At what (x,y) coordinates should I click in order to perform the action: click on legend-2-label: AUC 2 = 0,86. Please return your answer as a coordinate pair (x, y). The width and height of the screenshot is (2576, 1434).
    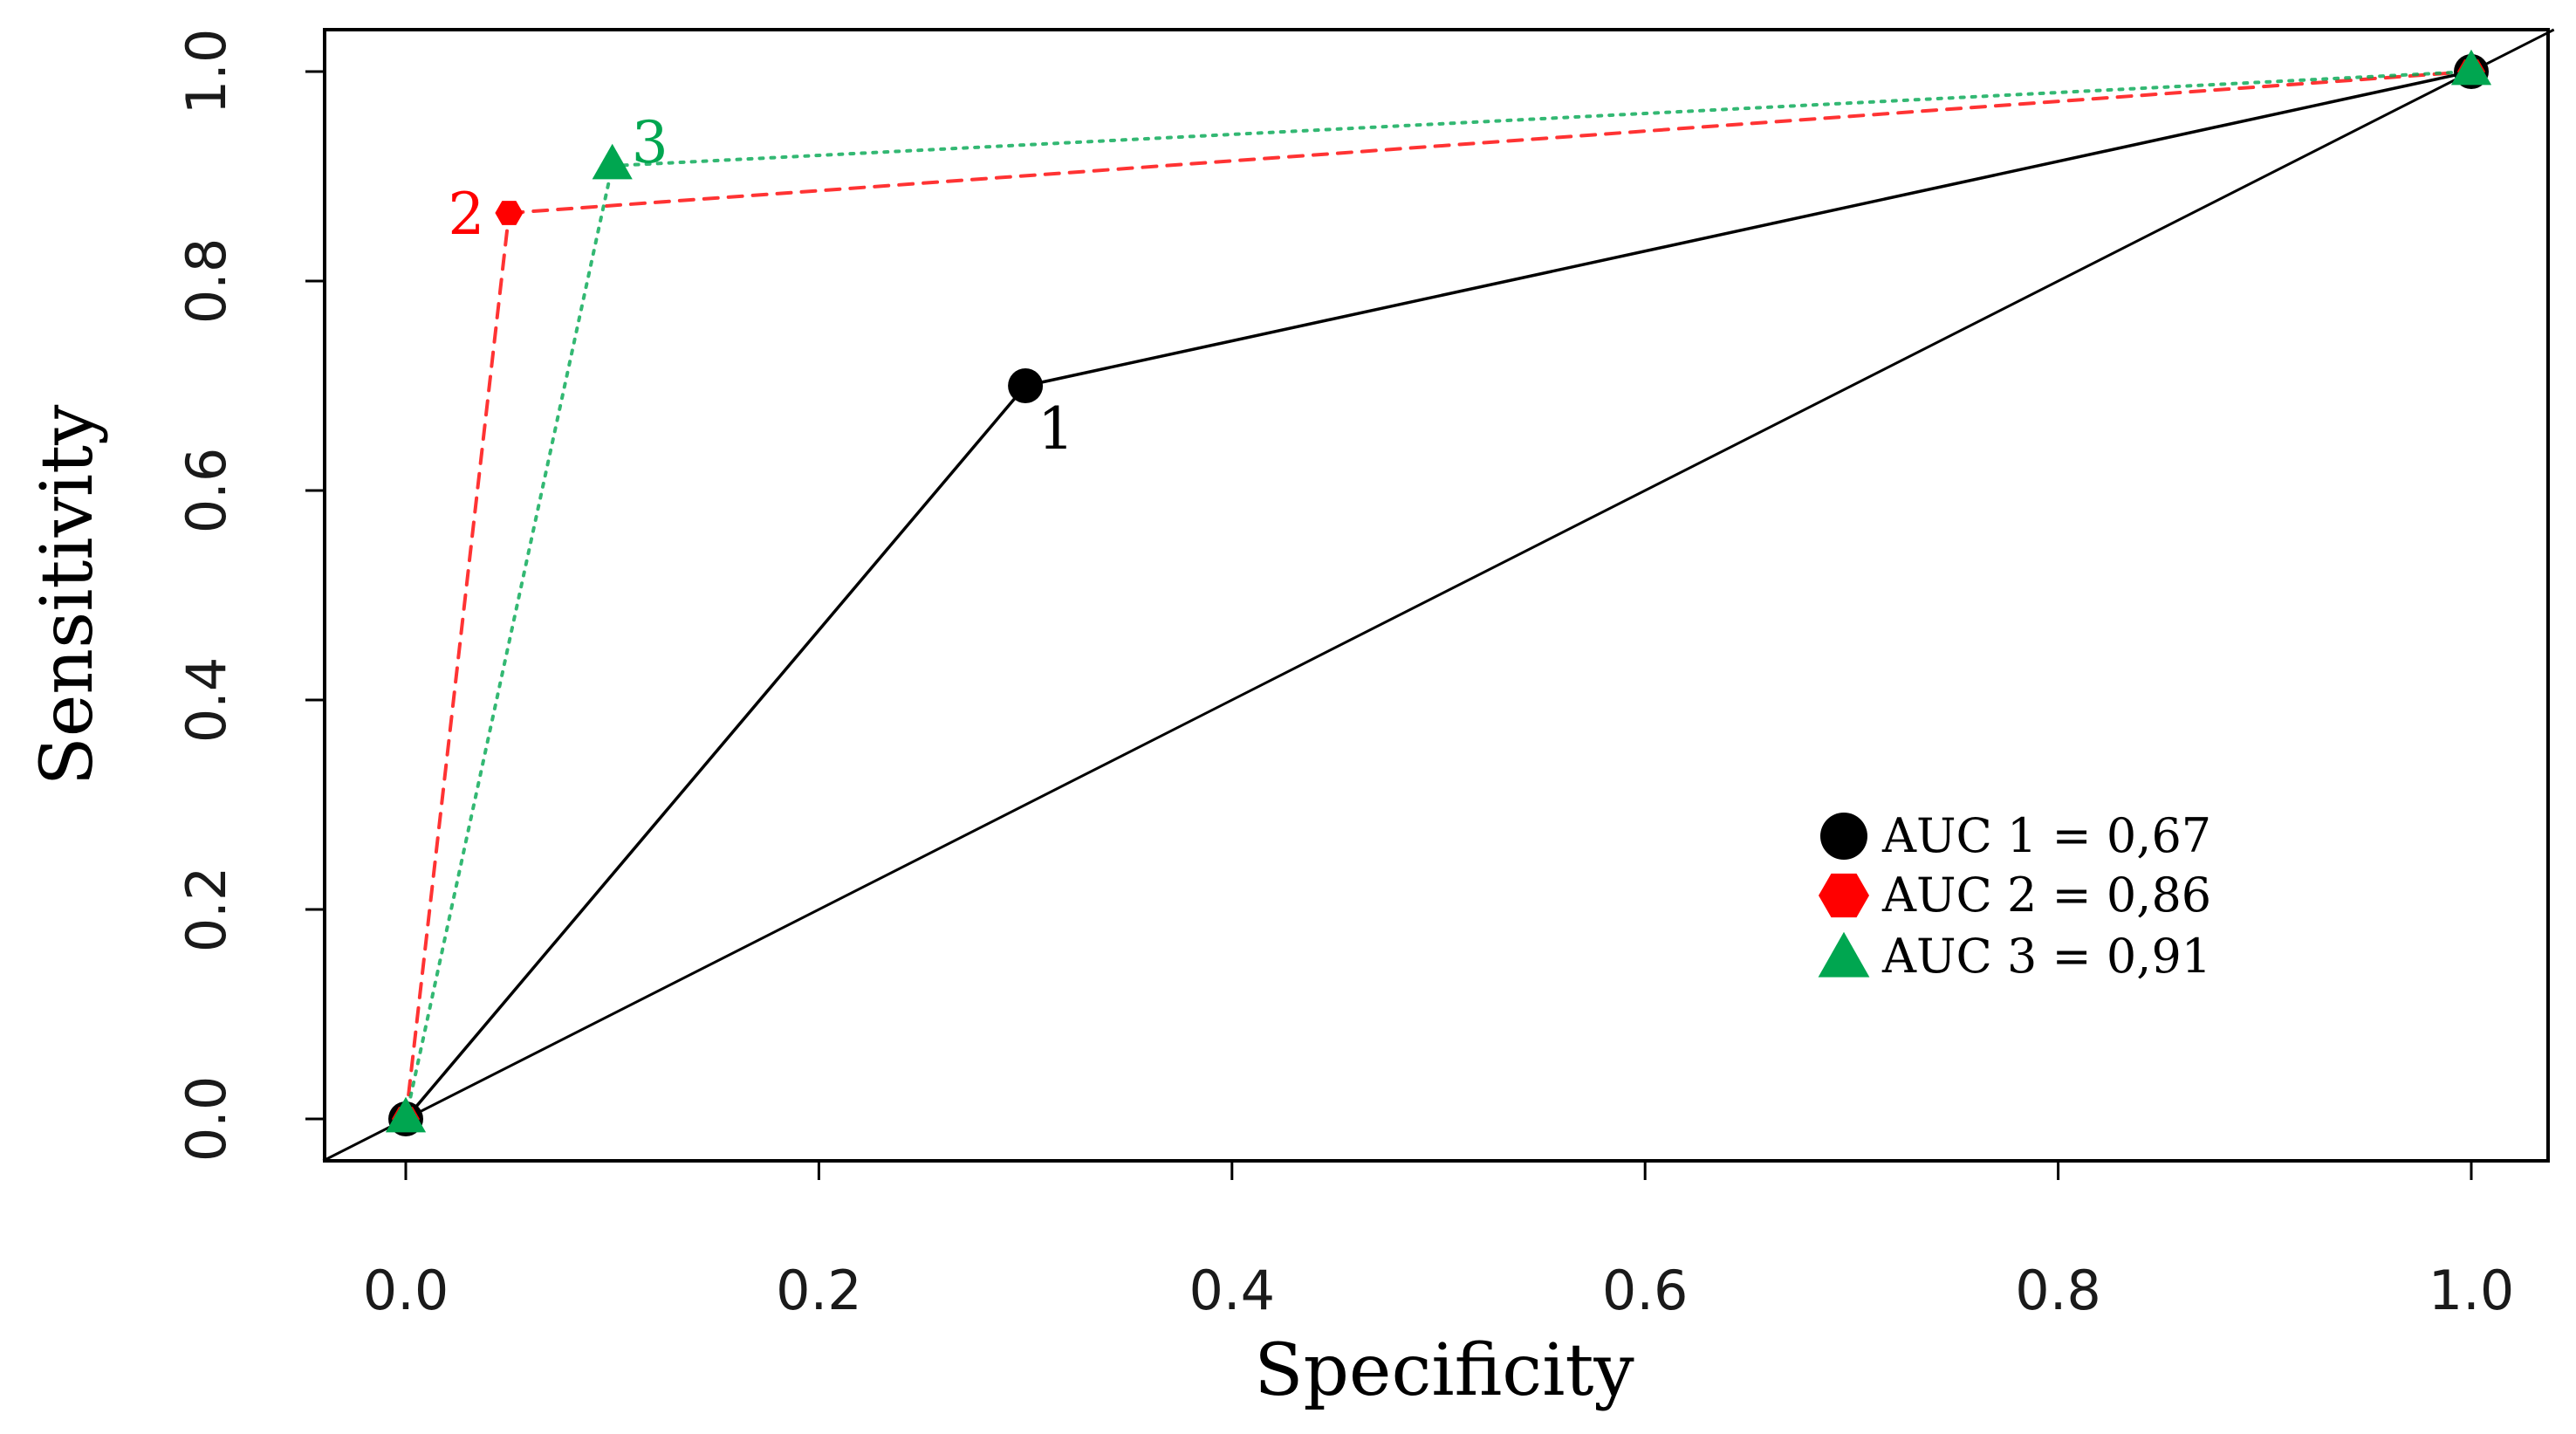
    Looking at the image, I should click on (2046, 896).